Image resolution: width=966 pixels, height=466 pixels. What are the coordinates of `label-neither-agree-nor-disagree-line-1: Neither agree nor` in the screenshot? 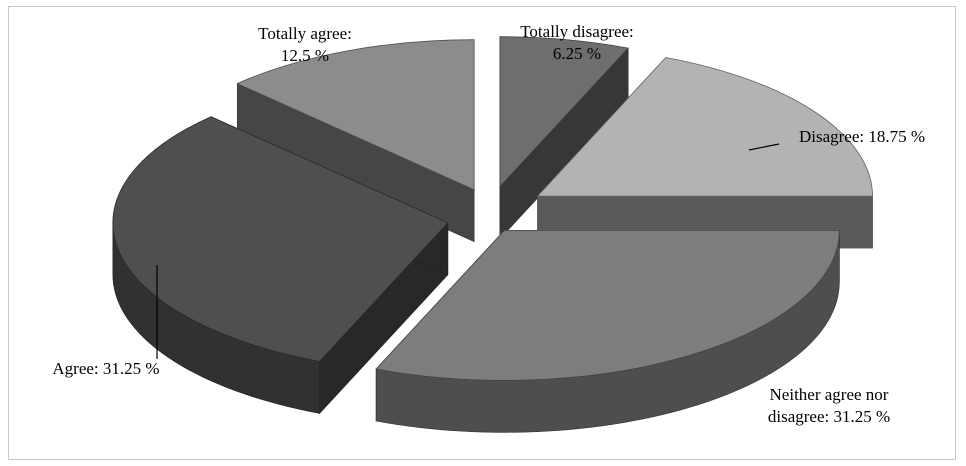 It's located at (829, 394).